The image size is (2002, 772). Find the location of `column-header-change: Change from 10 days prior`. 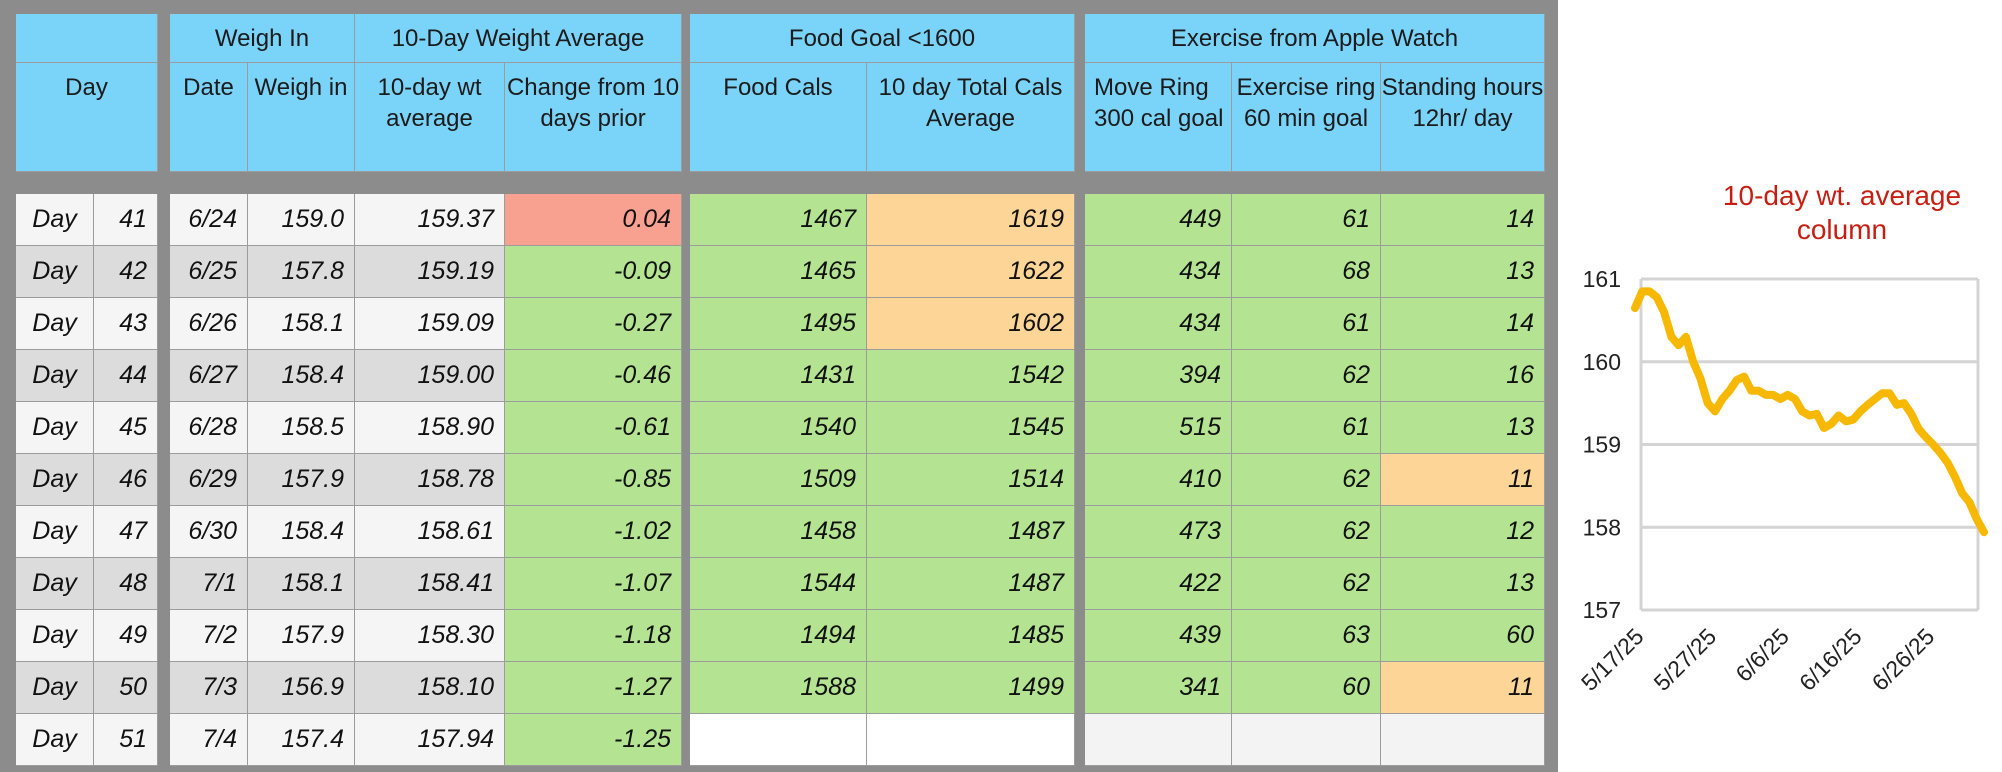

column-header-change: Change from 10 days prior is located at coordinates (593, 117).